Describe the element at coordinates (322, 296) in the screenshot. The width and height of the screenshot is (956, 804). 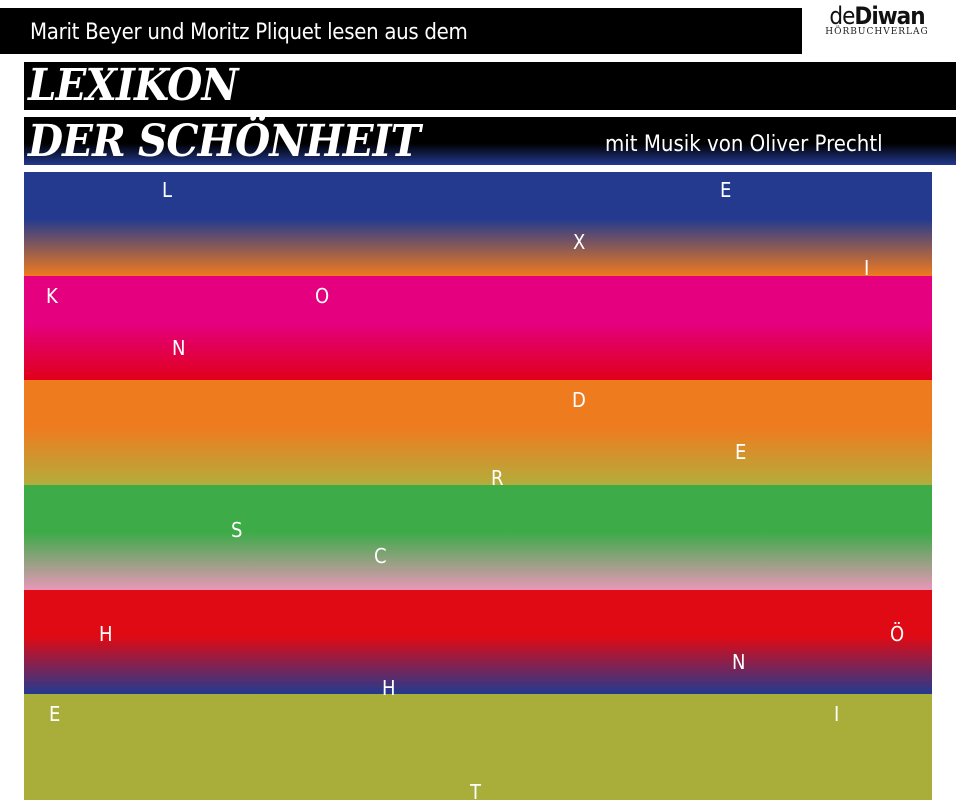
I see `letter: O` at that location.